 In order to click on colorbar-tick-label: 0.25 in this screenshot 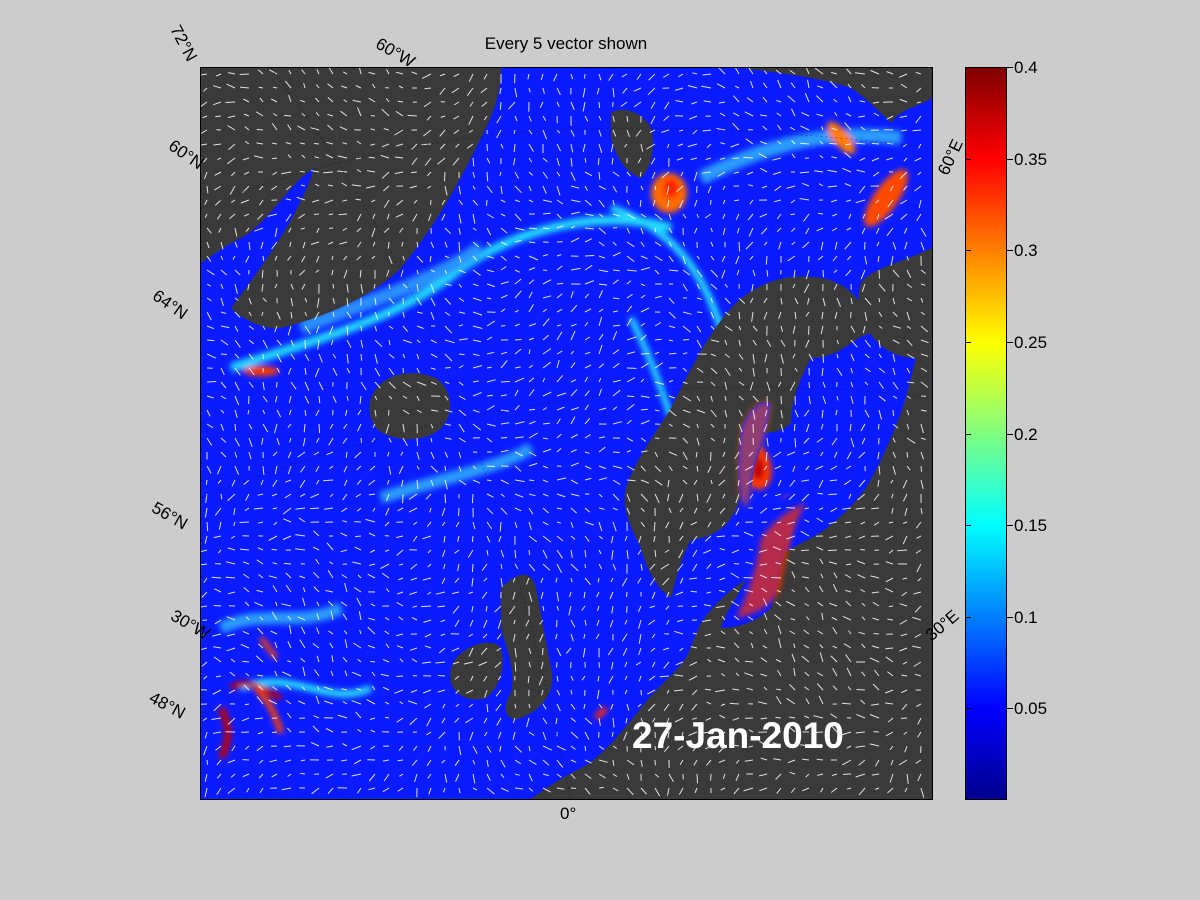, I will do `click(1031, 342)`.